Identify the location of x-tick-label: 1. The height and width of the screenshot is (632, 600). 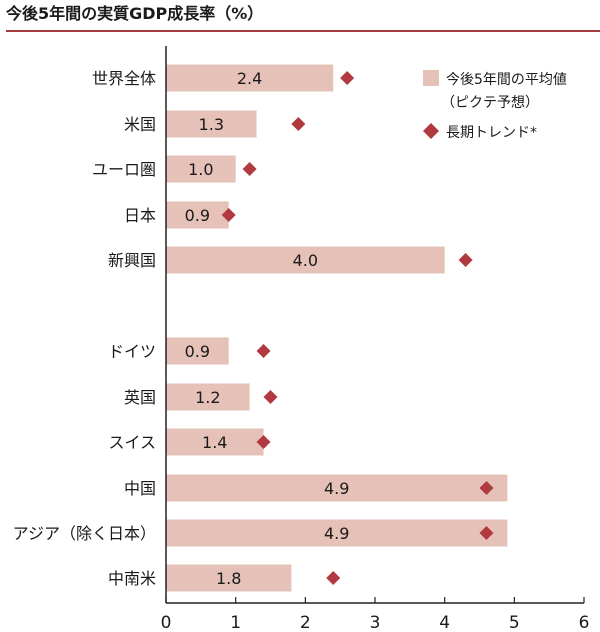
(235, 622).